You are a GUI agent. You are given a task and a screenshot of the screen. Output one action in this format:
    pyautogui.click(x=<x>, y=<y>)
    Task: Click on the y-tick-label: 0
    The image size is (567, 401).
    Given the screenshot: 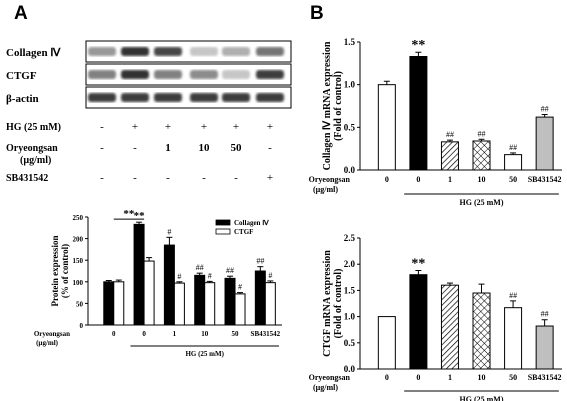 What is the action you would take?
    pyautogui.click(x=82, y=326)
    